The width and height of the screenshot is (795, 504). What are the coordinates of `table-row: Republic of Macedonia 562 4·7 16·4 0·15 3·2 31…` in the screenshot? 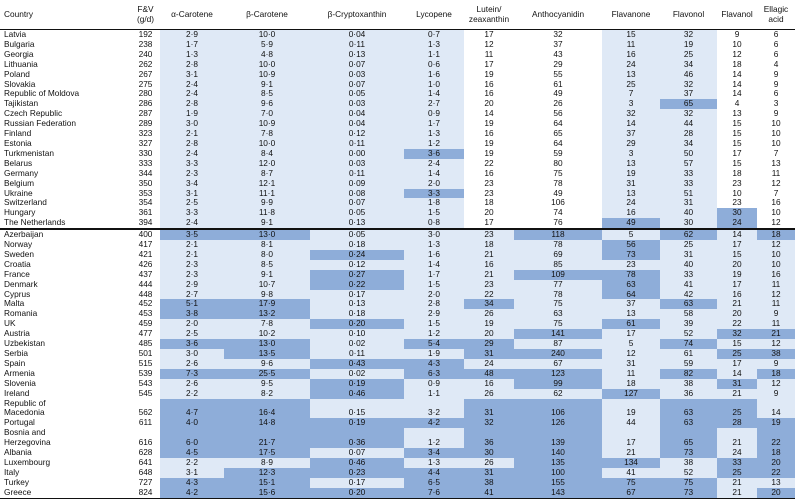 It's located at (397, 408).